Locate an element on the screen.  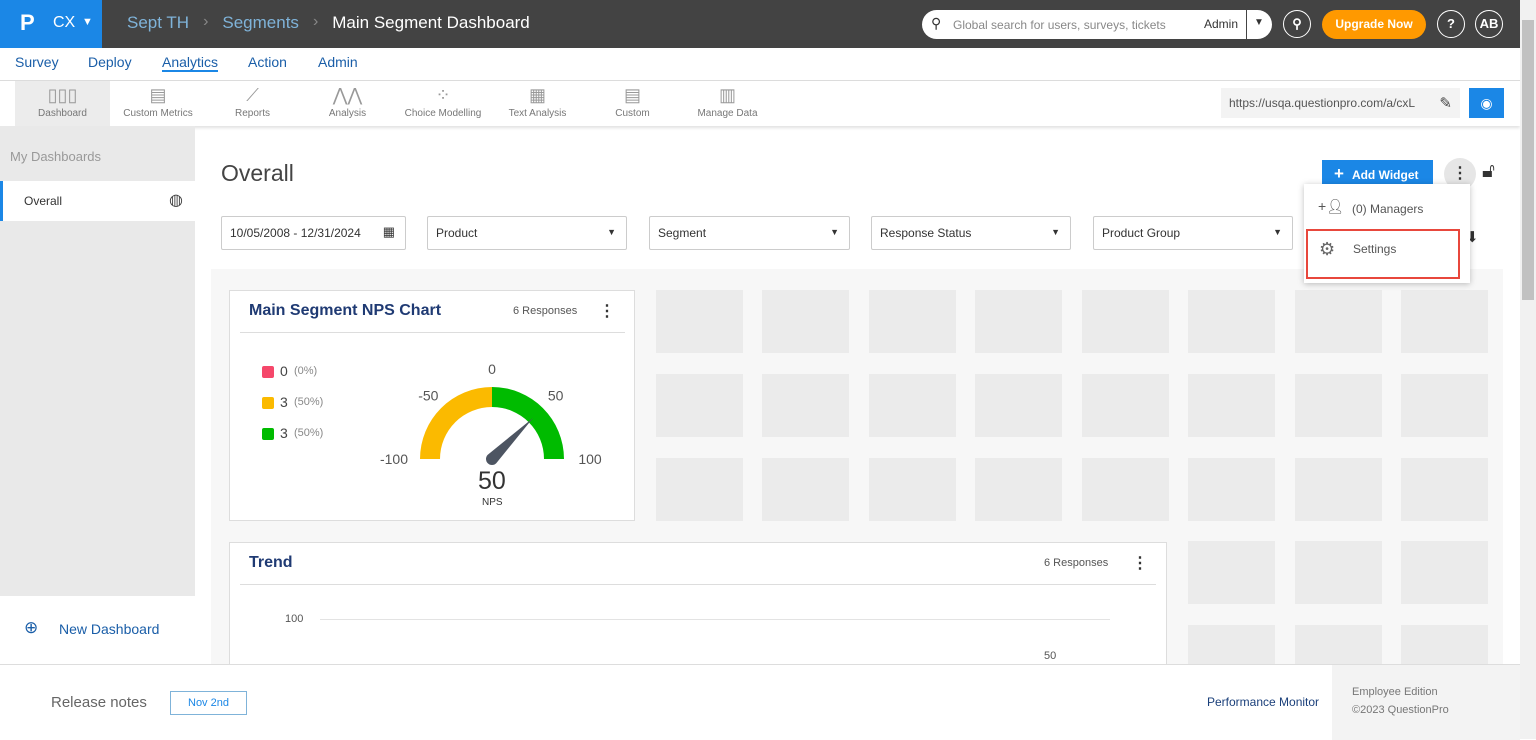
scatter-icon: ⁘ is located at coordinates (443, 95).